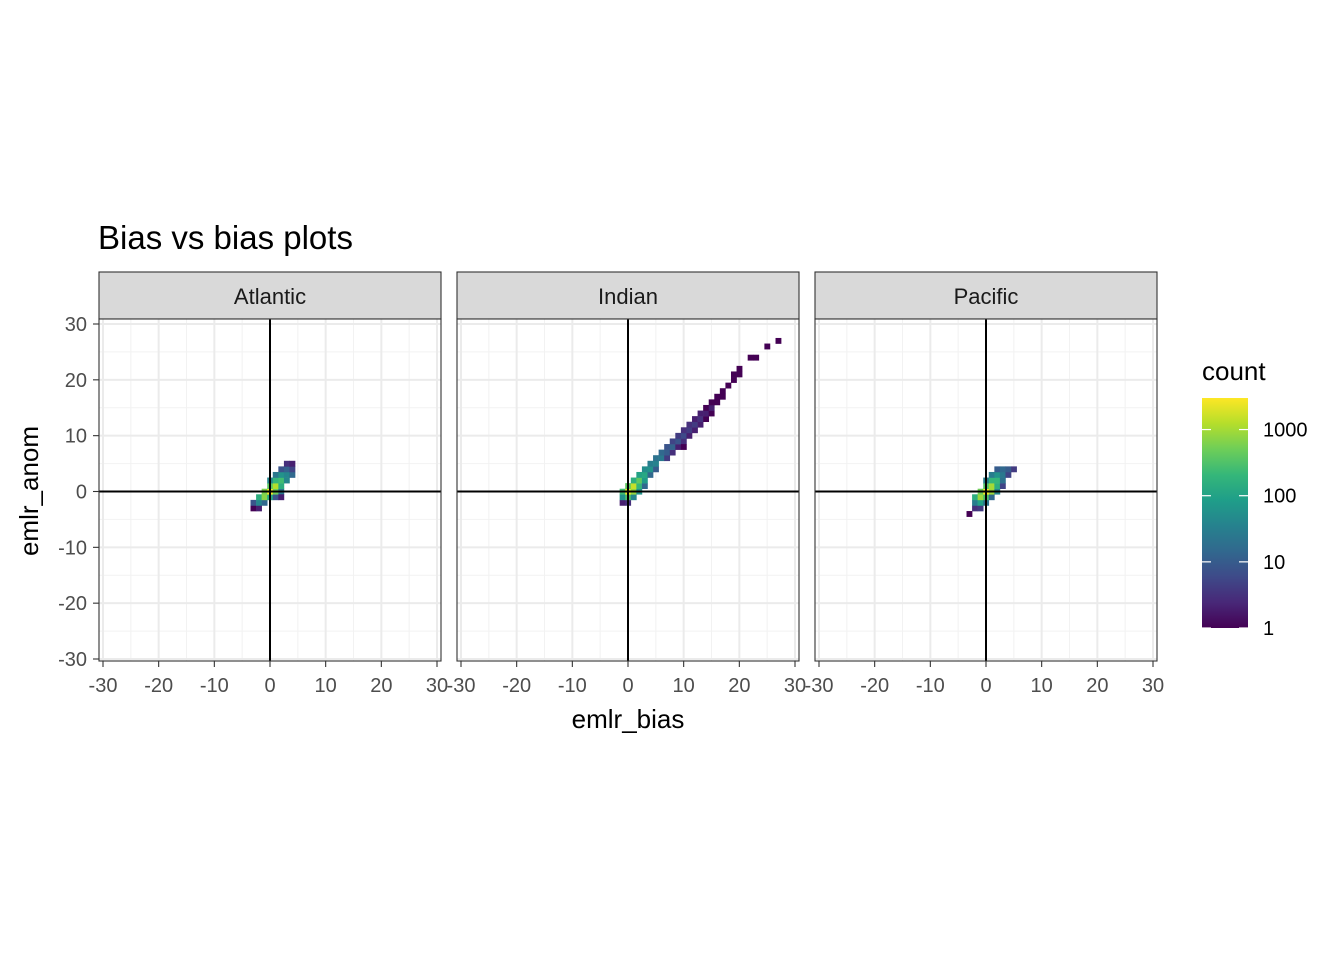 This screenshot has height=960, width=1344. What do you see at coordinates (1268, 629) in the screenshot?
I see `legend-break-label: 1` at bounding box center [1268, 629].